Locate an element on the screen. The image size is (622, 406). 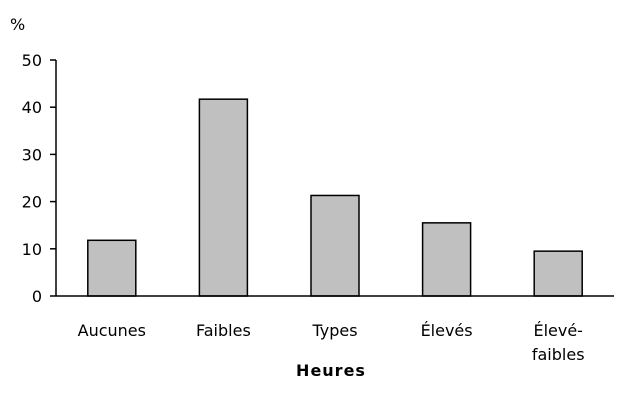
x-category-label-line: Aucunes is located at coordinates (112, 330).